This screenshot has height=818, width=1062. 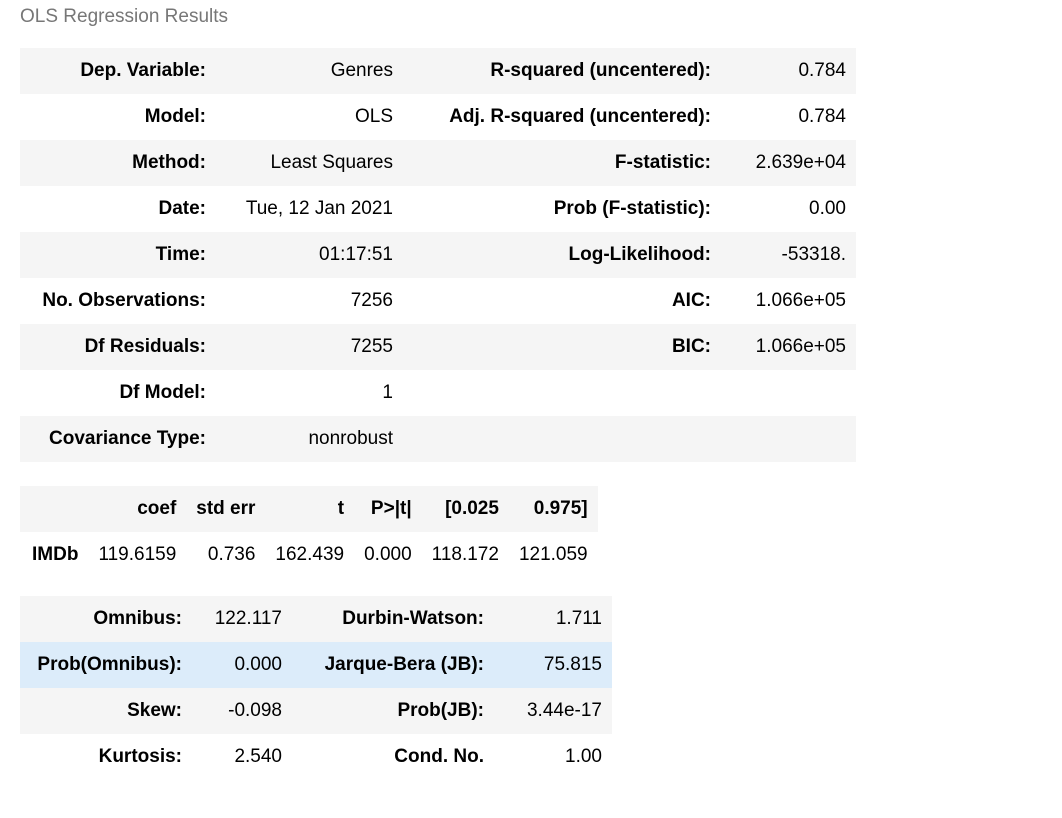 I want to click on table-header-row: coef std err t P>|t| [0.025 0.975], so click(x=309, y=509).